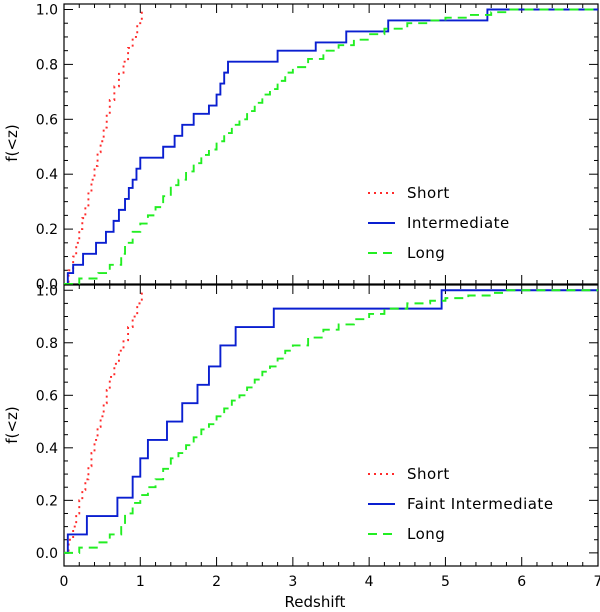 The image size is (600, 612). Describe the element at coordinates (428, 474) in the screenshot. I see `legend-label-short-bottom: Short` at that location.